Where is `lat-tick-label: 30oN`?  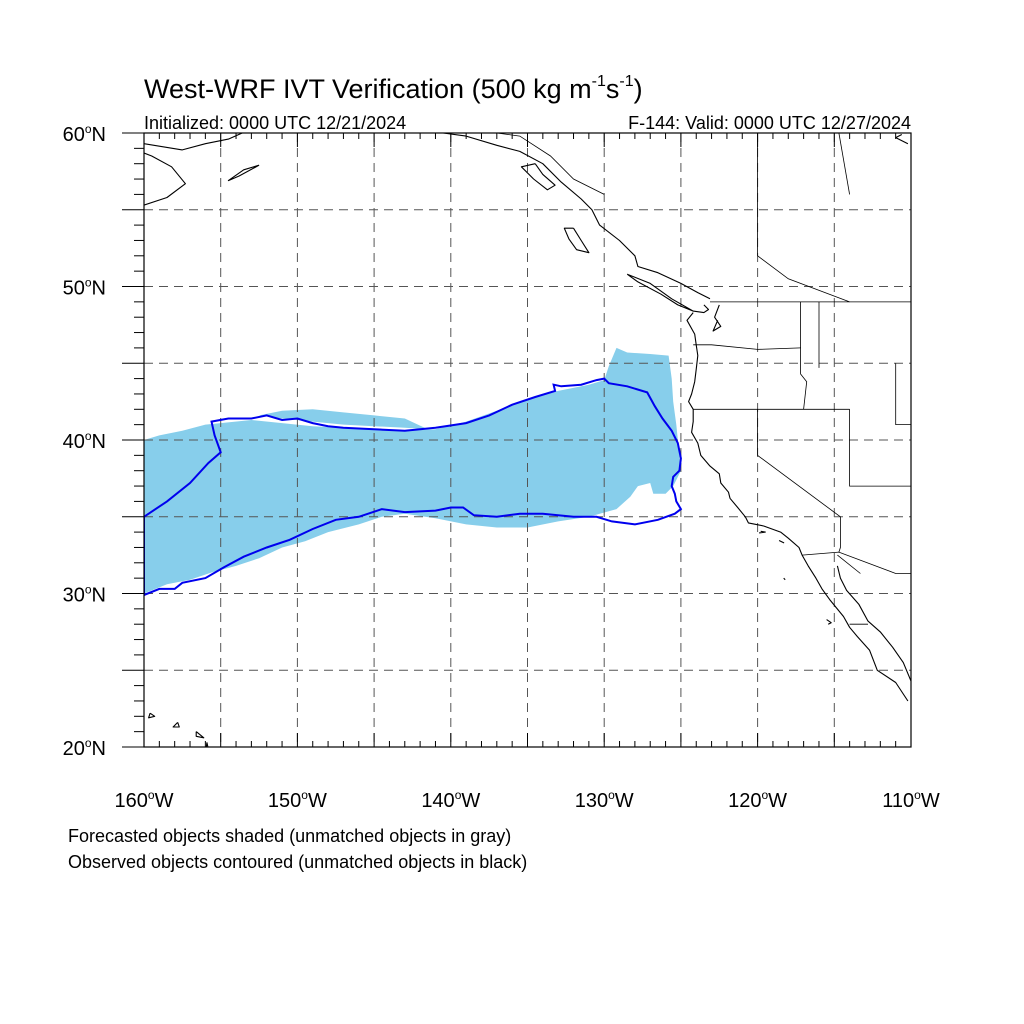 lat-tick-label: 30oN is located at coordinates (84, 595).